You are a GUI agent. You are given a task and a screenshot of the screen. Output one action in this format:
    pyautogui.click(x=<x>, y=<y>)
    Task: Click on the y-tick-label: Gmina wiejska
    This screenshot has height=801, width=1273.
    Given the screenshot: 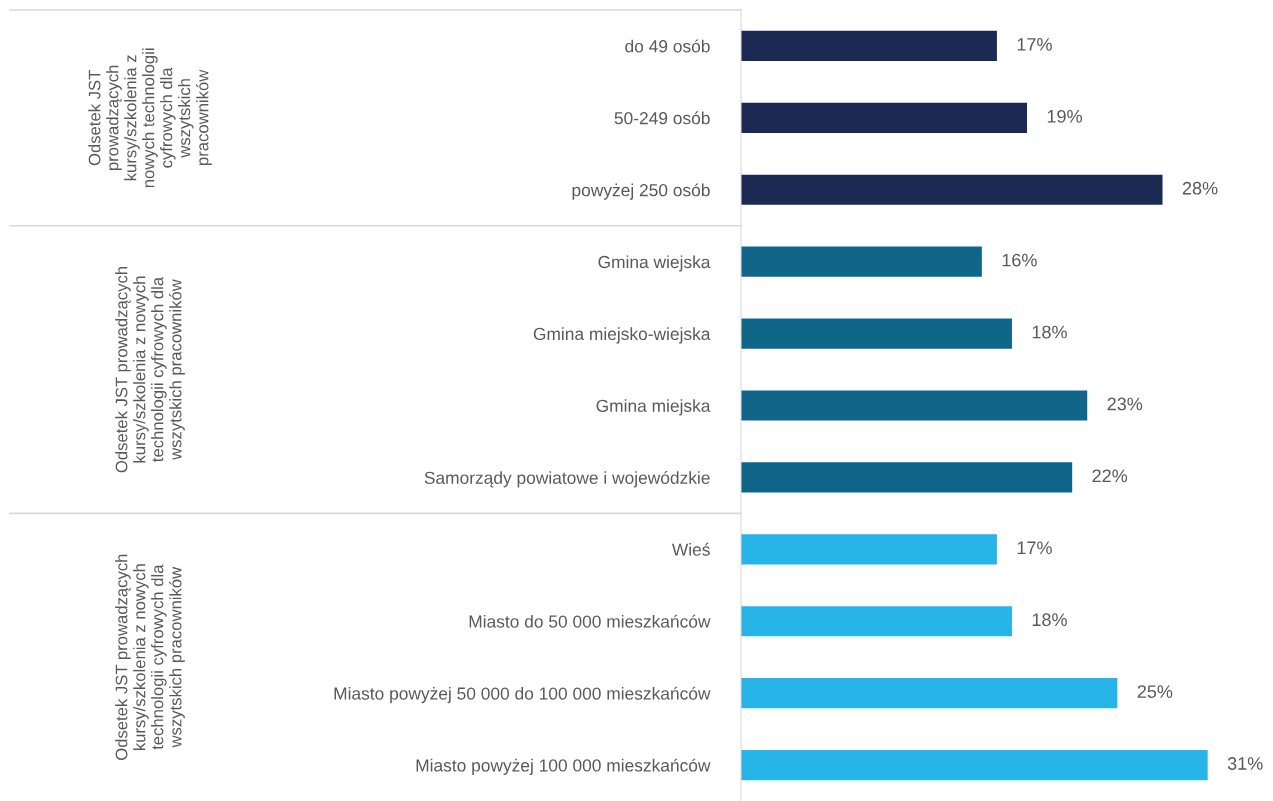 What is the action you would take?
    pyautogui.click(x=654, y=263)
    